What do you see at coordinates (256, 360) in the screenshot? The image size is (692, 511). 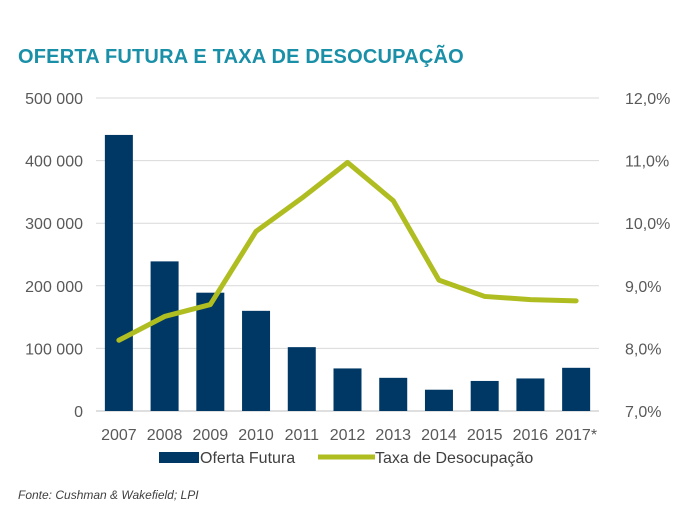 I see `bar-2010` at bounding box center [256, 360].